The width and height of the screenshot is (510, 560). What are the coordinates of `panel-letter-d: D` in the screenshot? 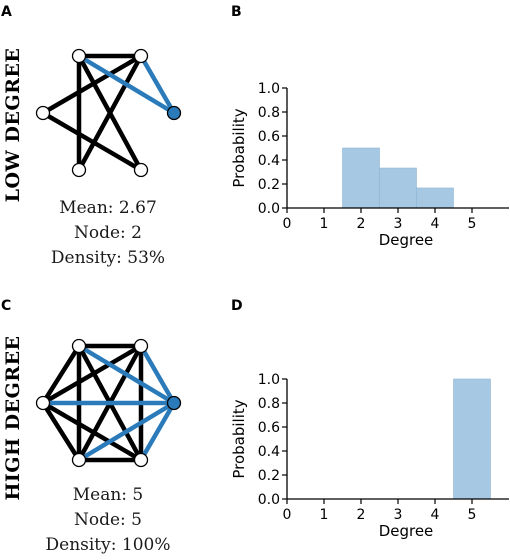 It's located at (237, 306).